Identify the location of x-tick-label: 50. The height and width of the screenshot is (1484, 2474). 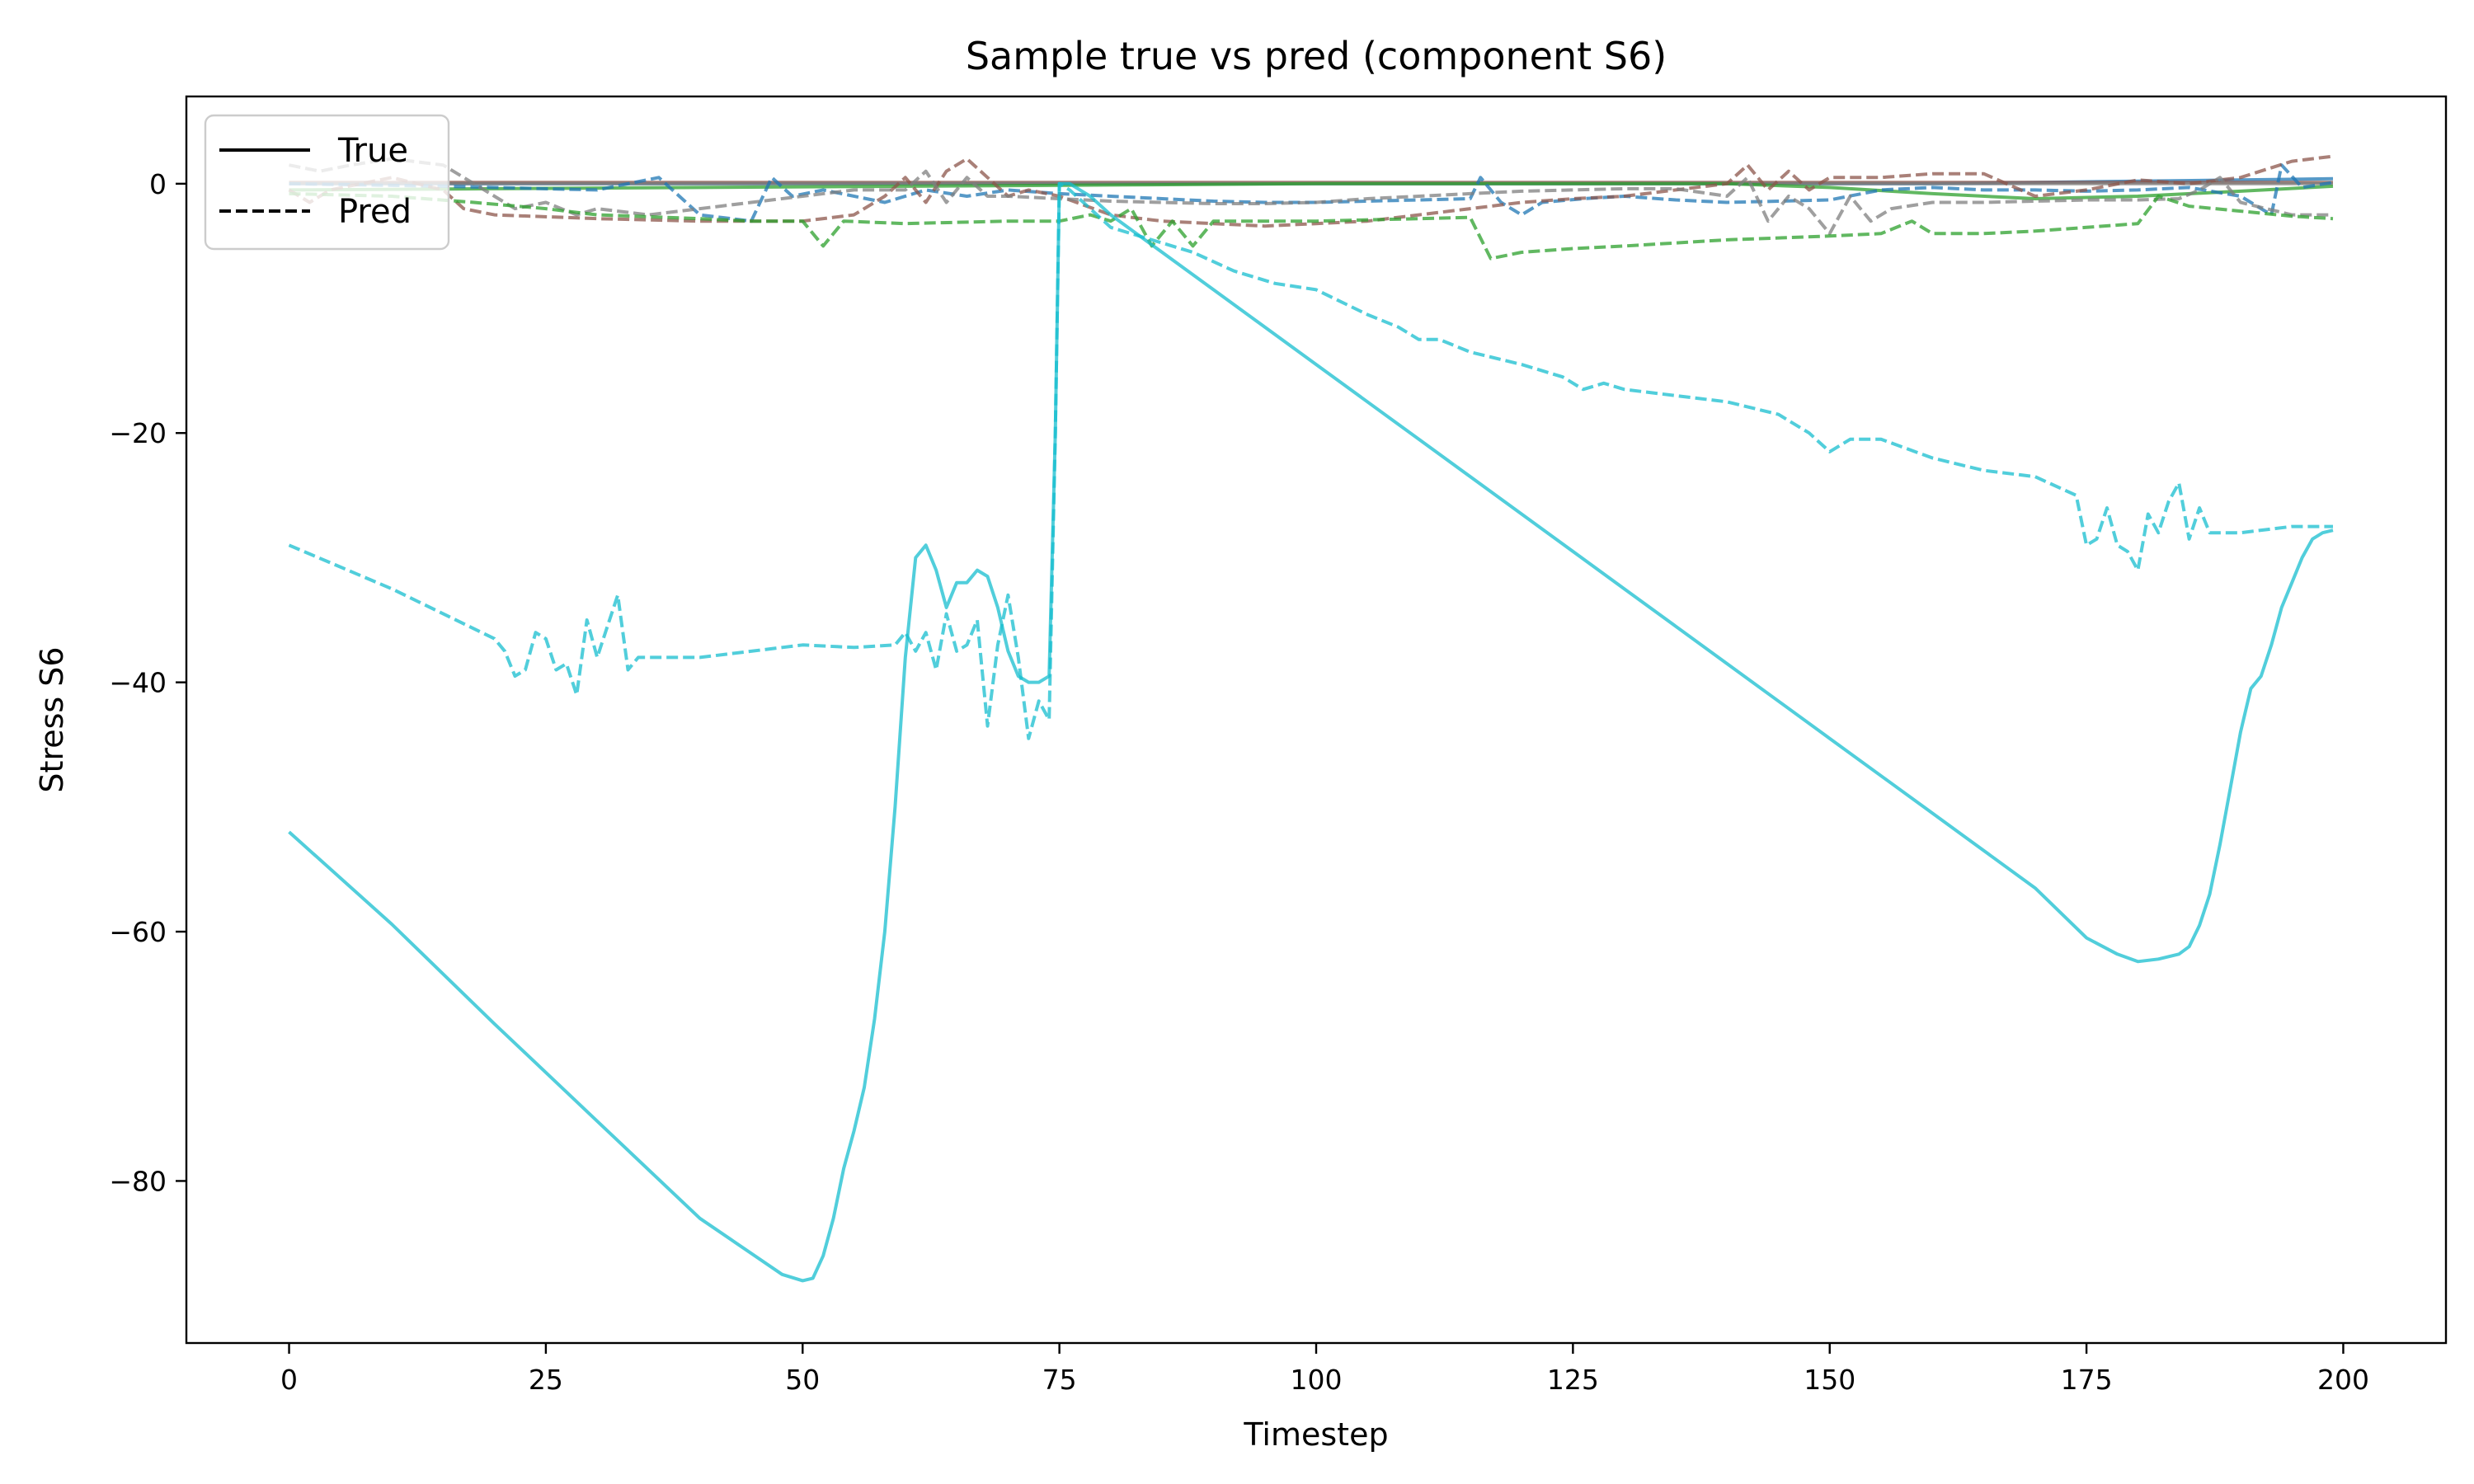
(802, 1380).